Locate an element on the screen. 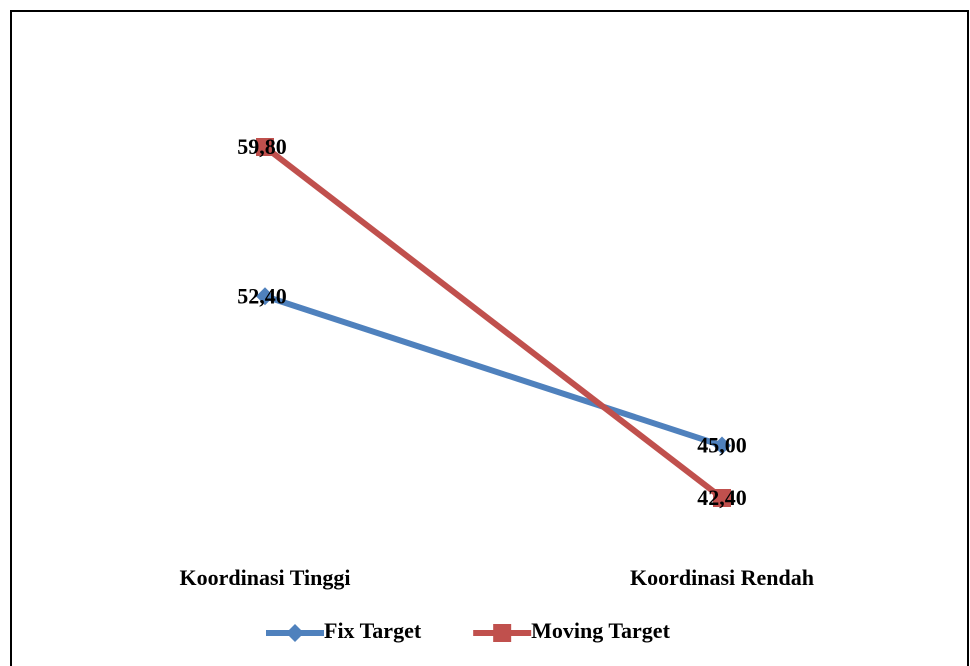  x-tick-label: Koordinasi Rendah is located at coordinates (722, 577).